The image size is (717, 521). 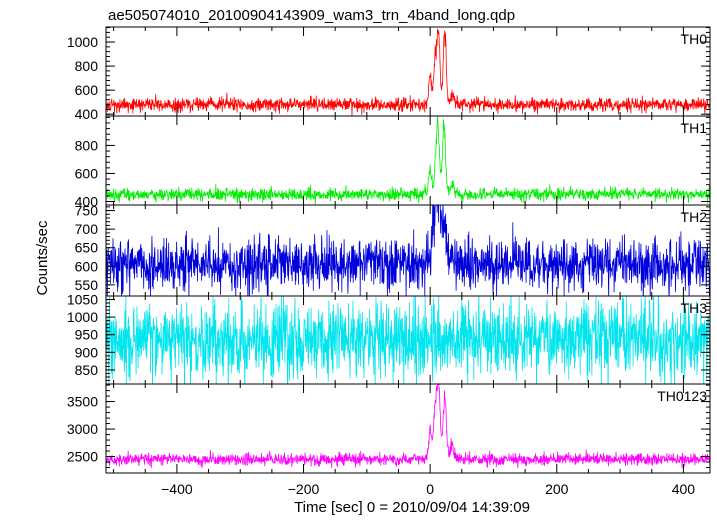 I want to click on panel-frame, so click(x=408, y=428).